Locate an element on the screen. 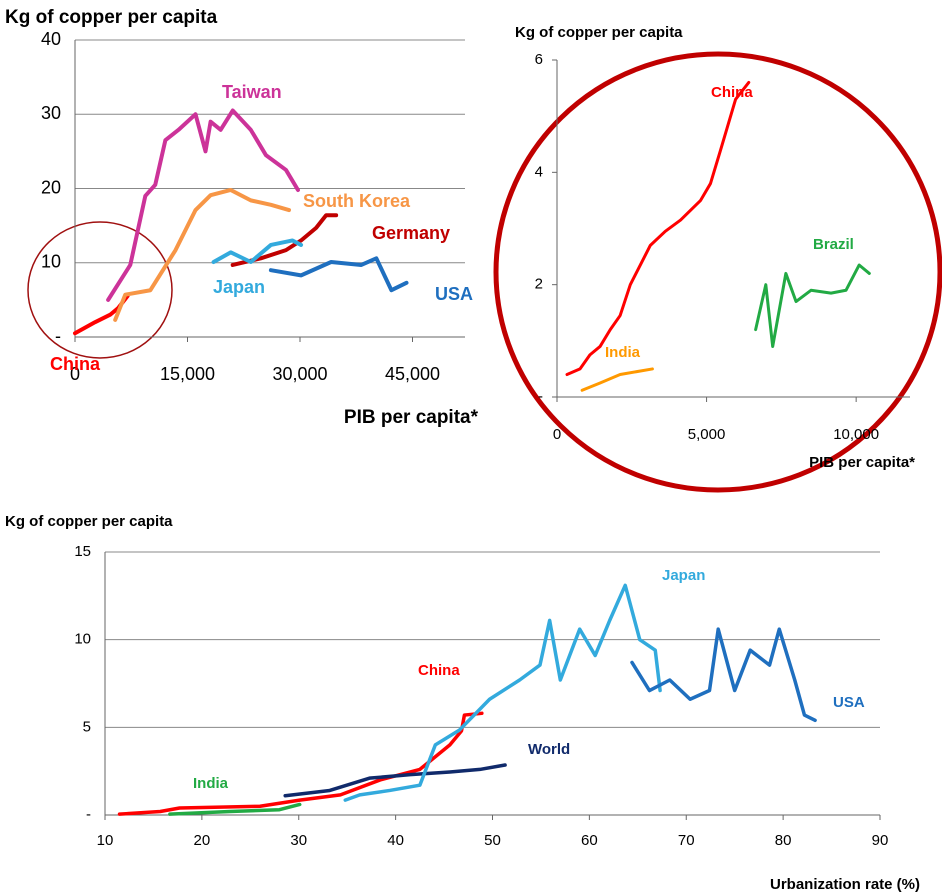 The height and width of the screenshot is (894, 942). x-tick-label: 90 is located at coordinates (880, 840).